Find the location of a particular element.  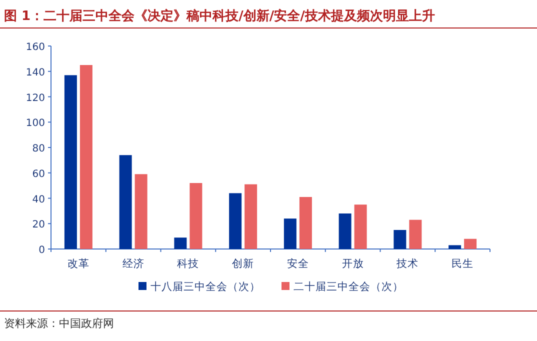

legend-label: 二十届三中全会（次） is located at coordinates (349, 286).